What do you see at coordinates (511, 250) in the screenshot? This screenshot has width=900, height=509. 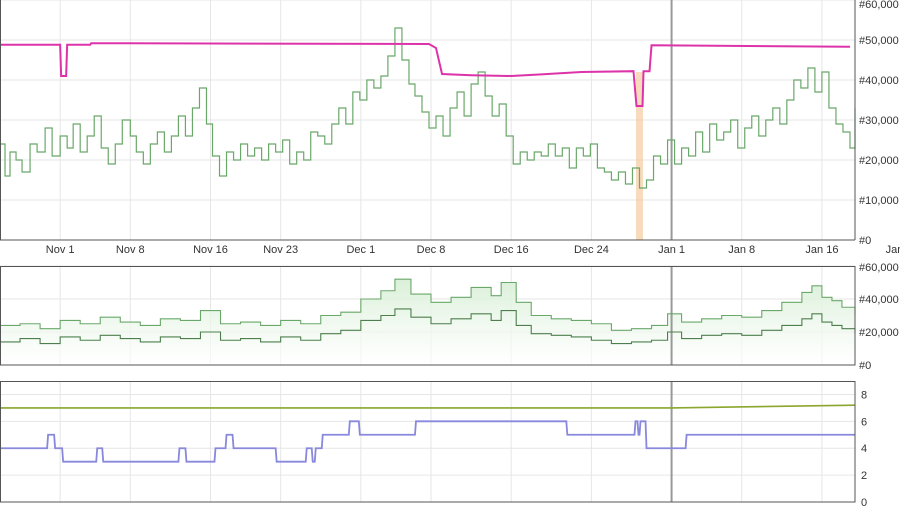 I see `x-tick-label: Dec 16` at bounding box center [511, 250].